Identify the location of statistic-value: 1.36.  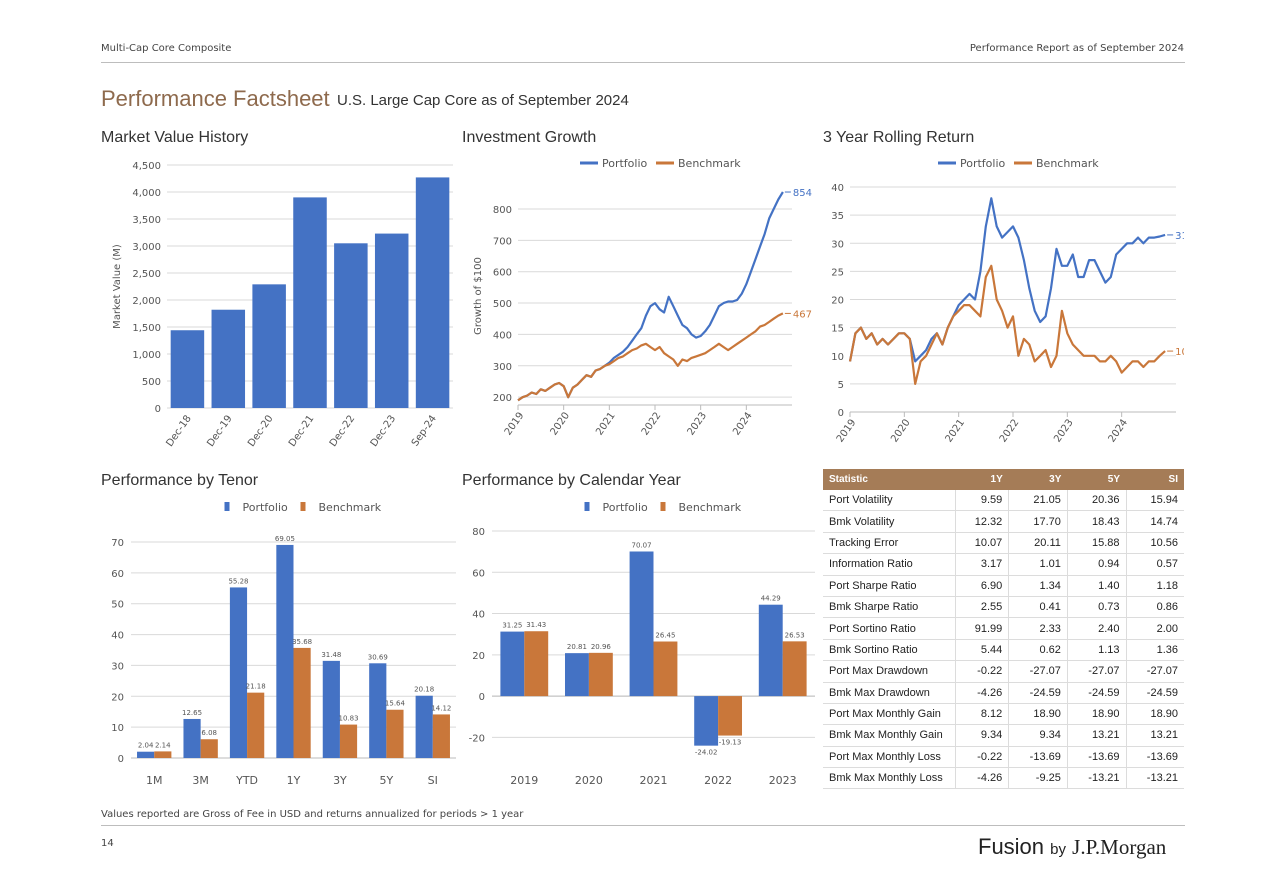
(1154, 650).